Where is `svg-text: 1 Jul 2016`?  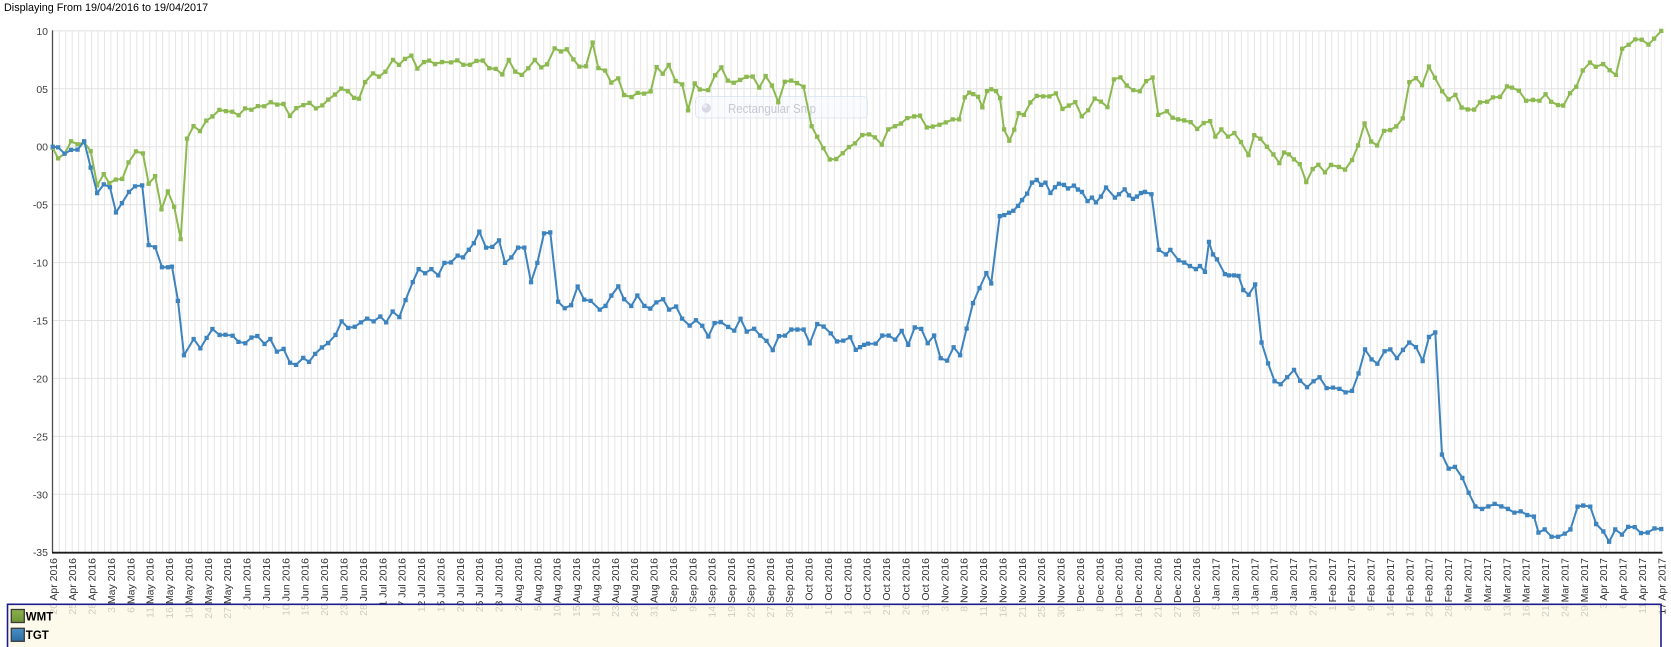
svg-text: 1 Jul 2016 is located at coordinates (383, 582).